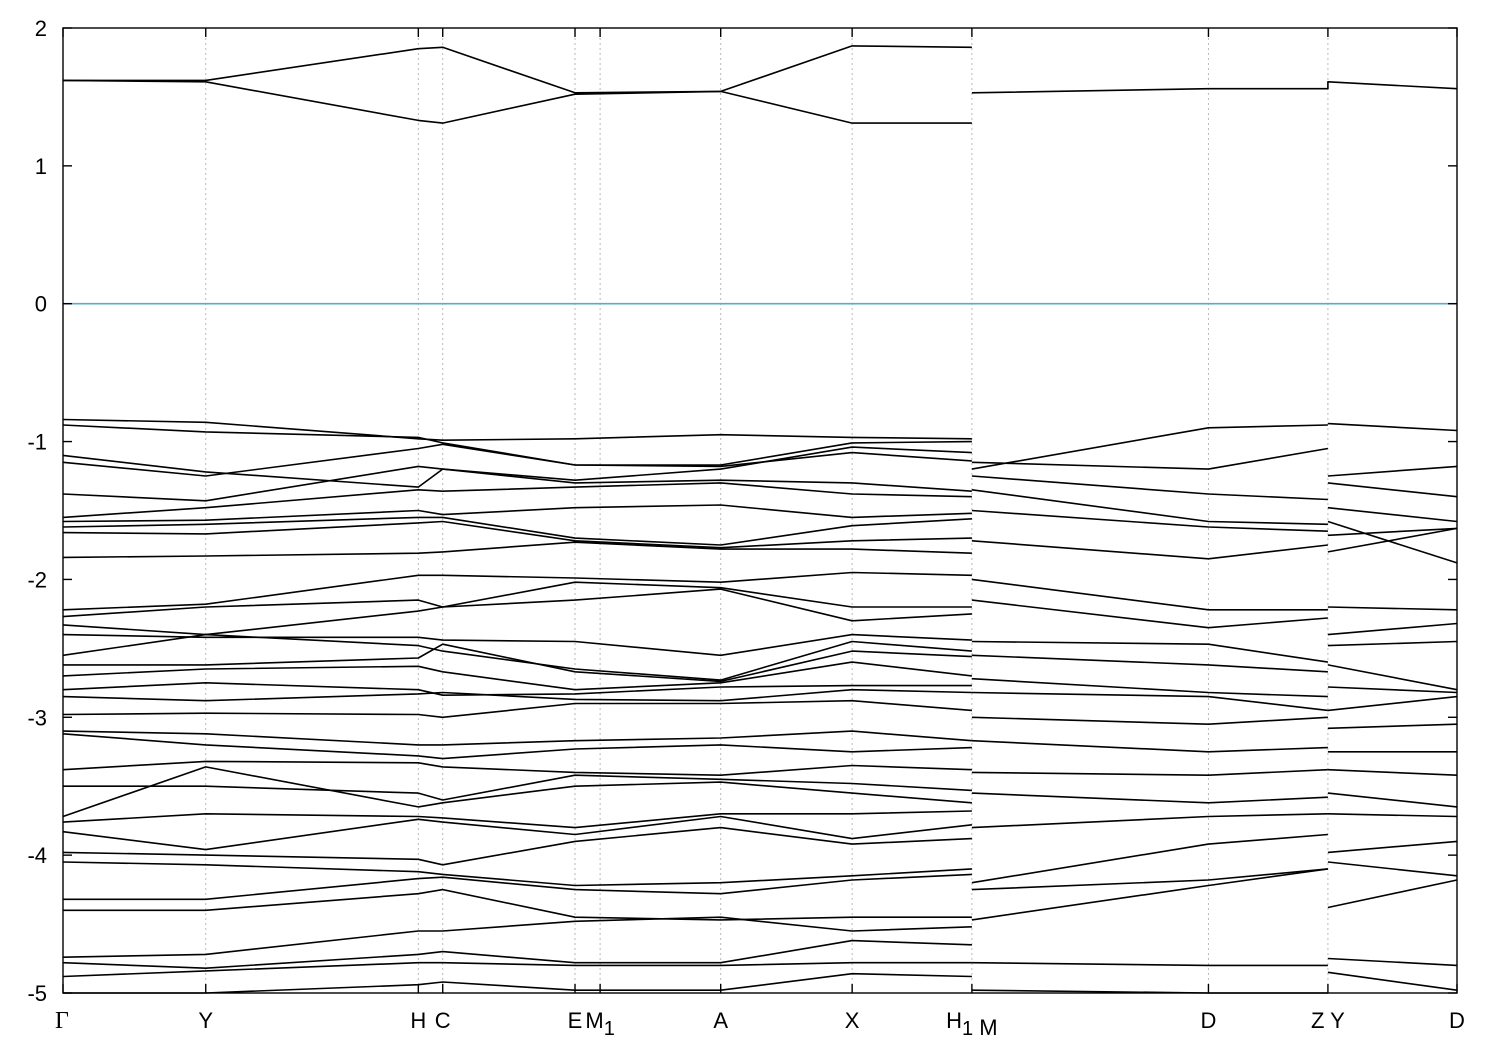 This screenshot has width=1500, height=1050. Describe the element at coordinates (205, 1020) in the screenshot. I see `x-kpoint-label: Y` at that location.